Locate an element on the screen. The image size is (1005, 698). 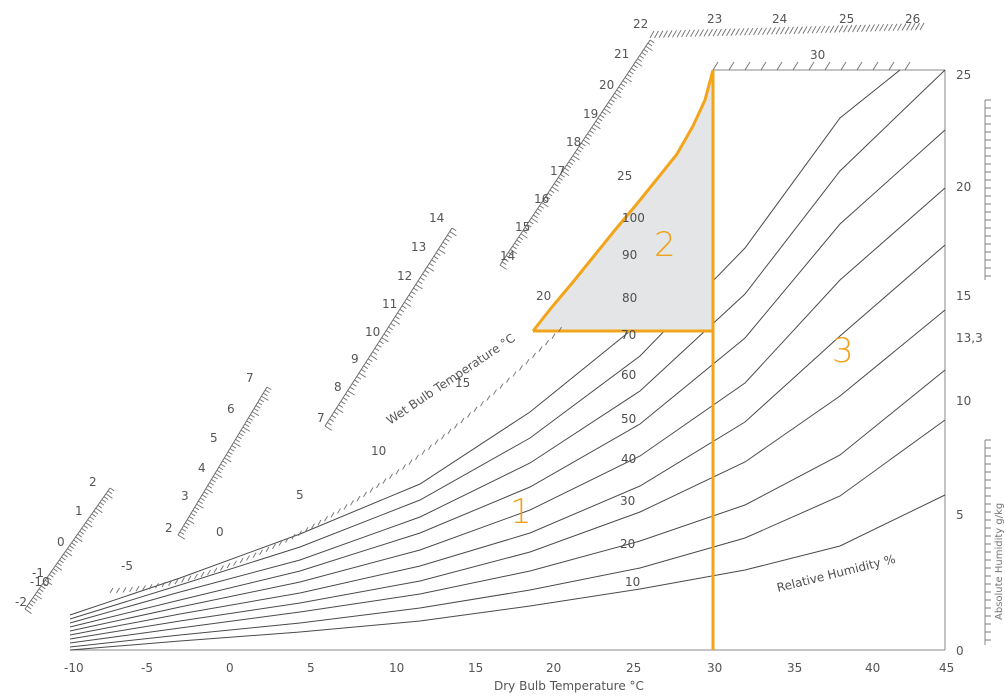
wet-bulb-curve-label-3: 5 is located at coordinates (300, 495).